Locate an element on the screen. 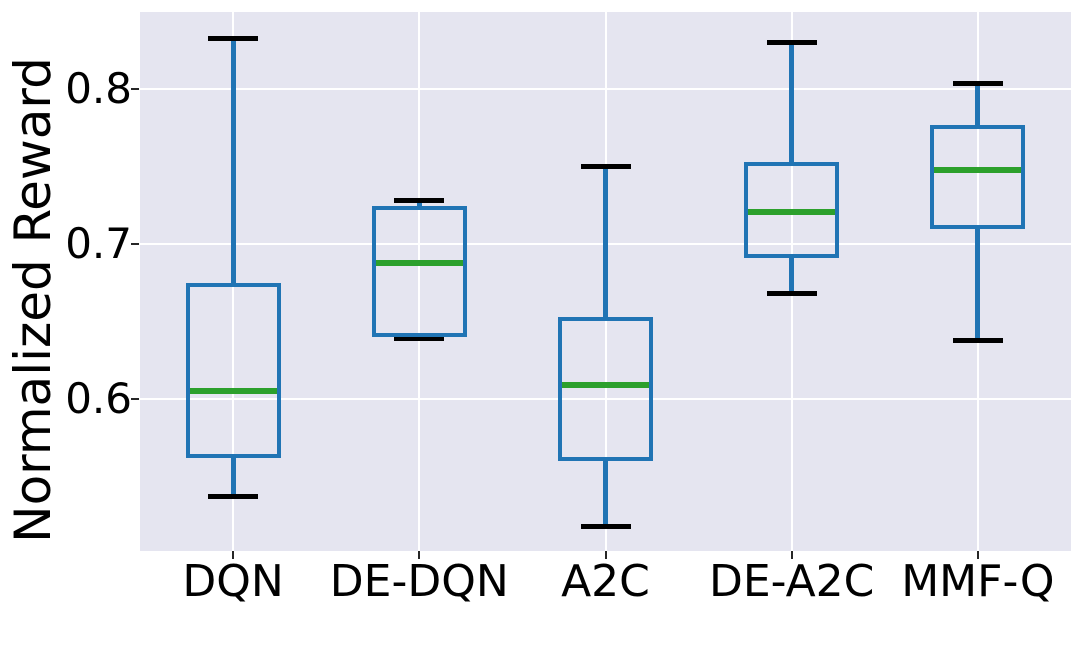 Image resolution: width=1083 pixels, height=667 pixels. x-tick-label: DE-A2C is located at coordinates (791, 581).